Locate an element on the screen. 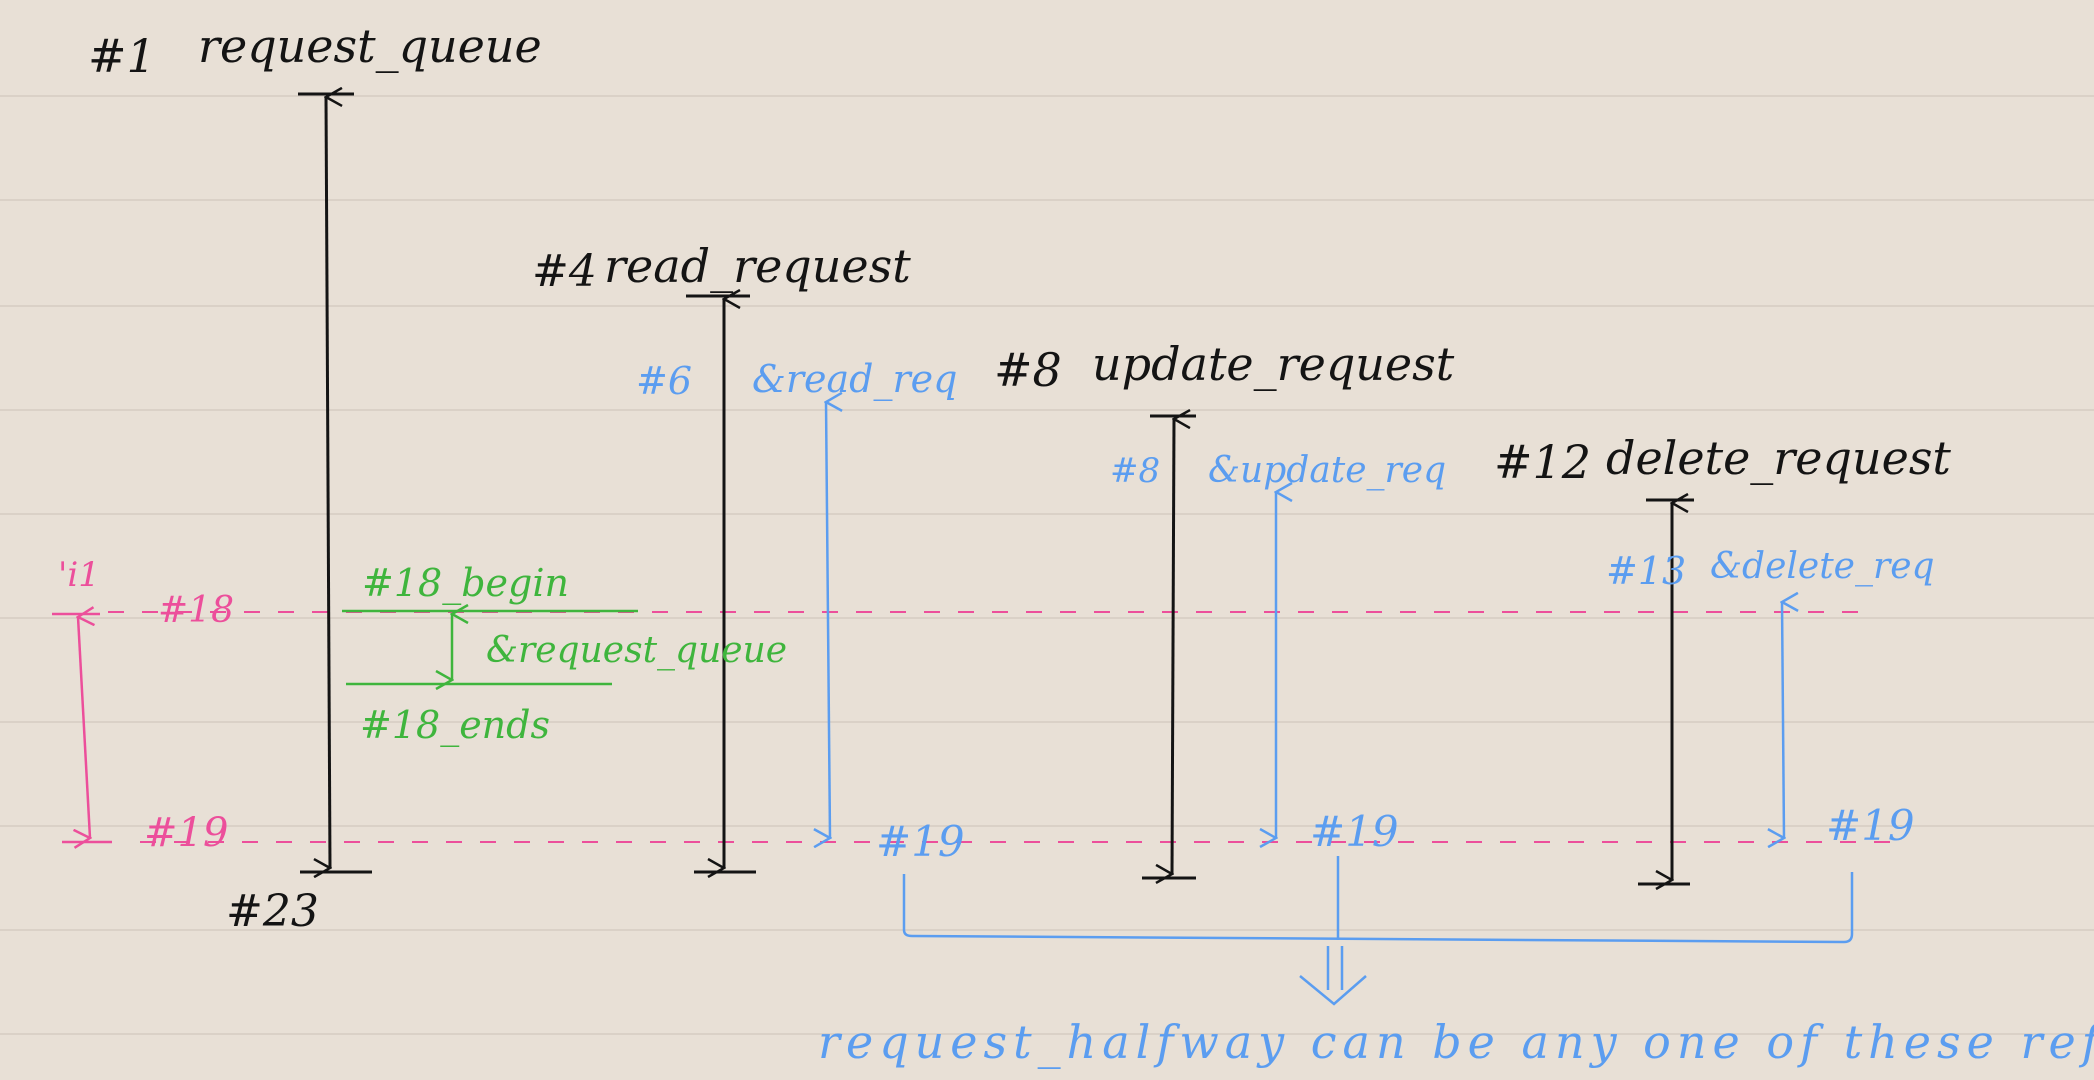  delete-request-number: #12 is located at coordinates (1542, 462).